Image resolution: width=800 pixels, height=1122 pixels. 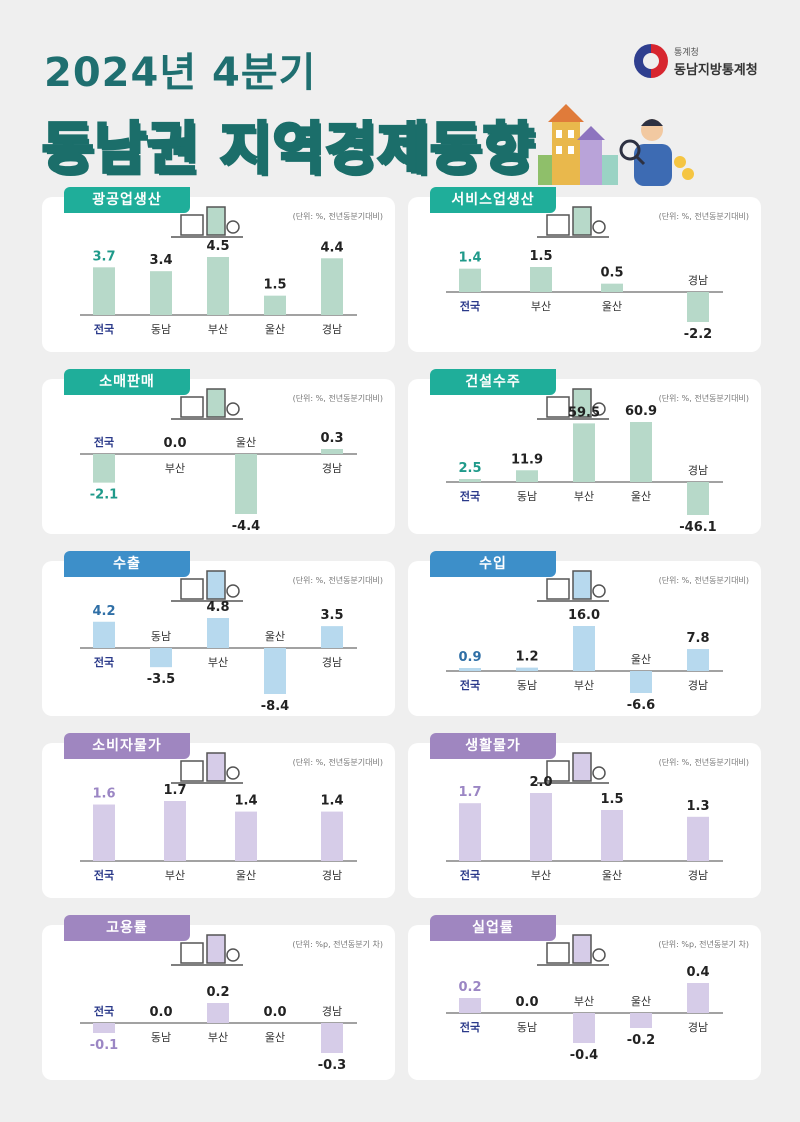 What do you see at coordinates (641, 411) in the screenshot?
I see `value-label: 60.9` at bounding box center [641, 411].